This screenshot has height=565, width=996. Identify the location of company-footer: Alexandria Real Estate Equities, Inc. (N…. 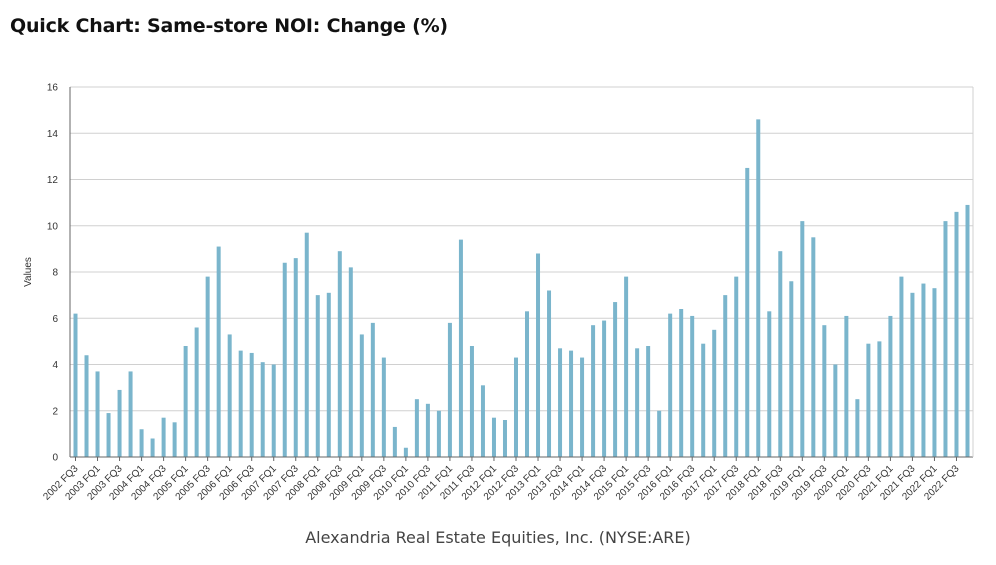
(498, 537).